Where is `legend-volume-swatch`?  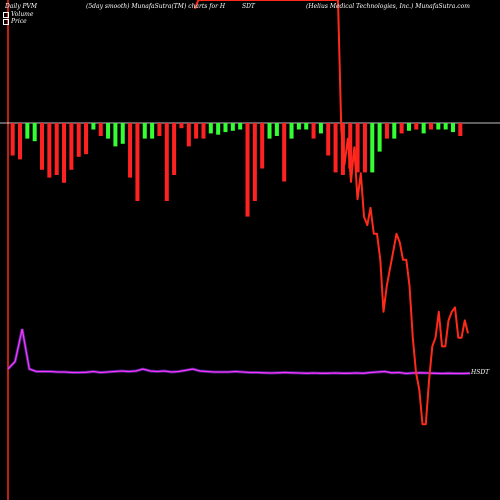
legend-volume-swatch is located at coordinates (6, 14).